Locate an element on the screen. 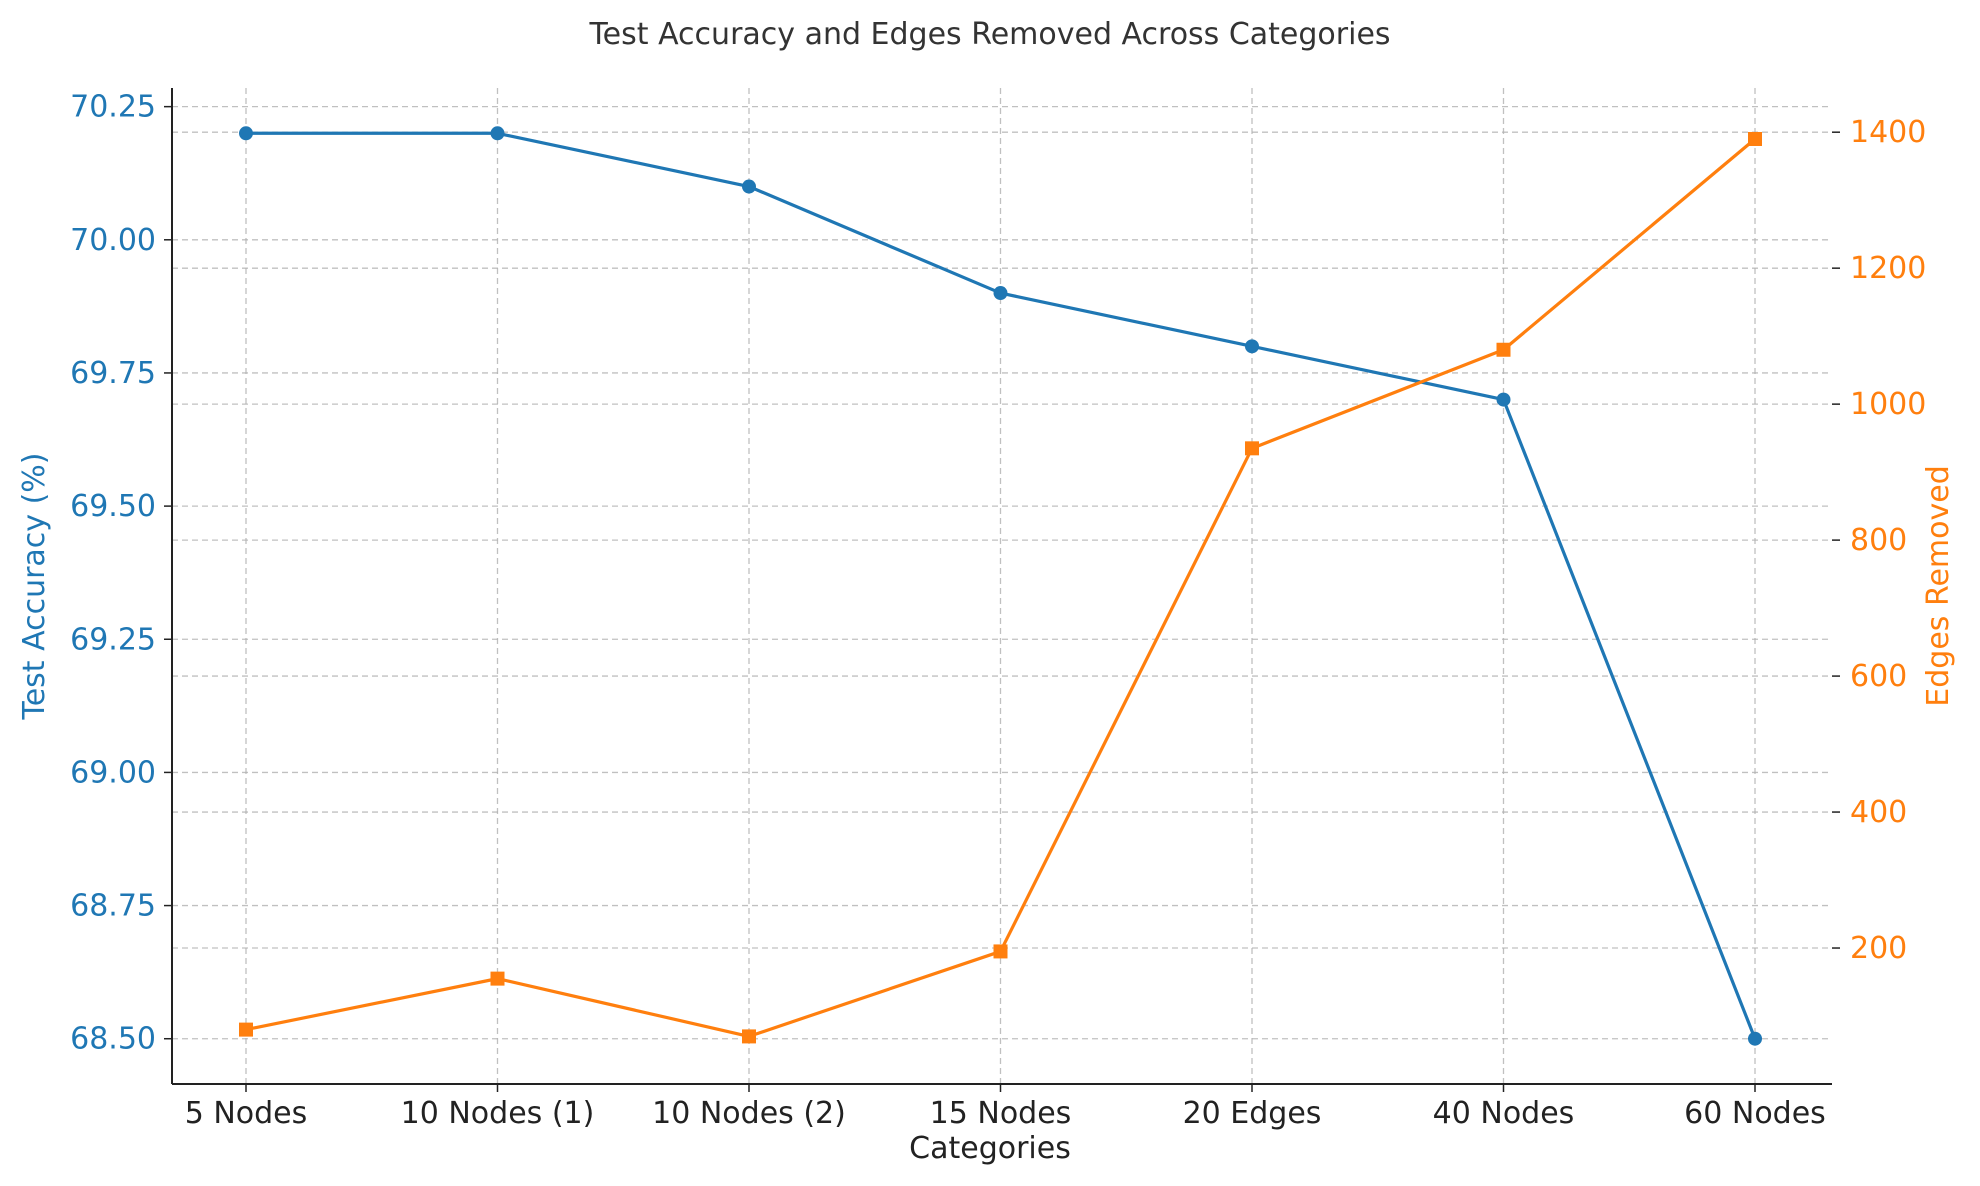 Image resolution: width=1980 pixels, height=1186 pixels. y-right-tick-label: 400 is located at coordinates (1878, 812).